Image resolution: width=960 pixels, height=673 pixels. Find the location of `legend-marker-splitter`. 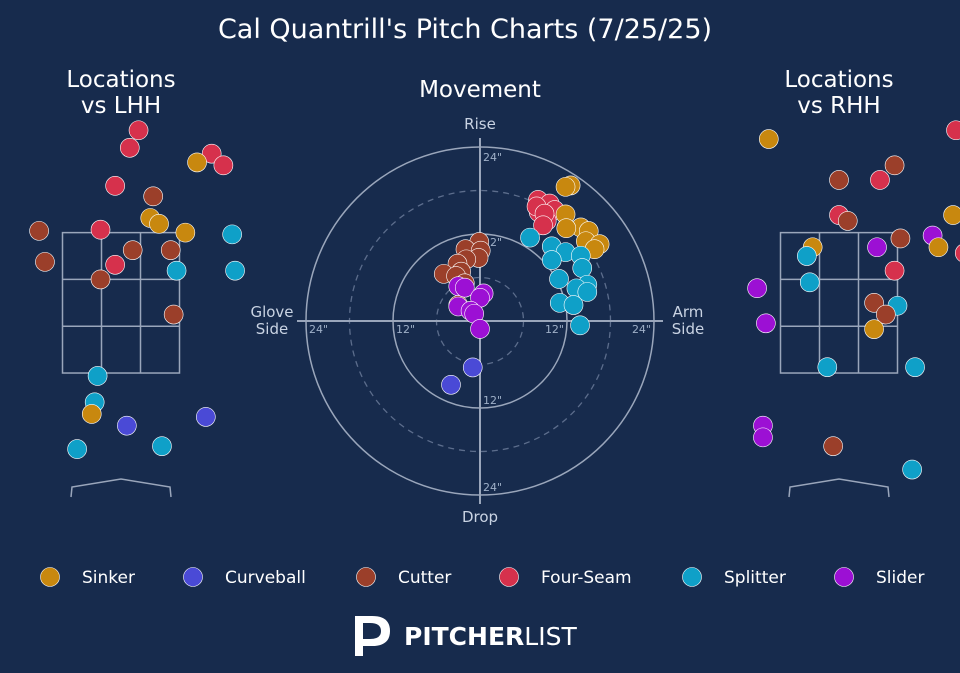

legend-marker-splitter is located at coordinates (692, 577).